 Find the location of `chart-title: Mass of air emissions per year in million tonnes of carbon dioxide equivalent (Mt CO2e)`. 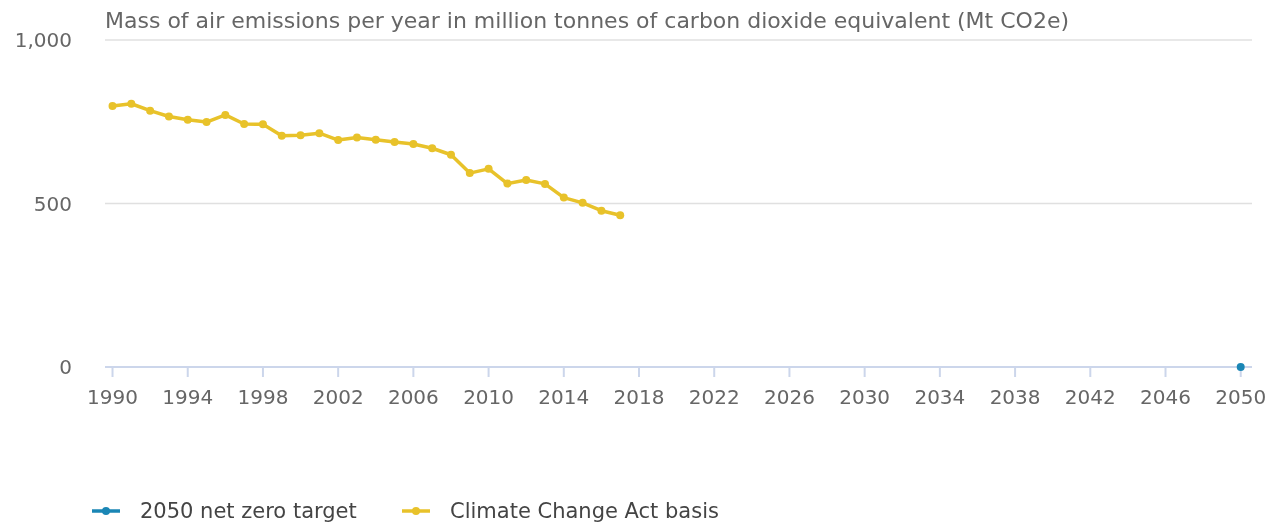

chart-title: Mass of air emissions per year in million tonnes of carbon dioxide equivalent (Mt CO2e) is located at coordinates (587, 20).